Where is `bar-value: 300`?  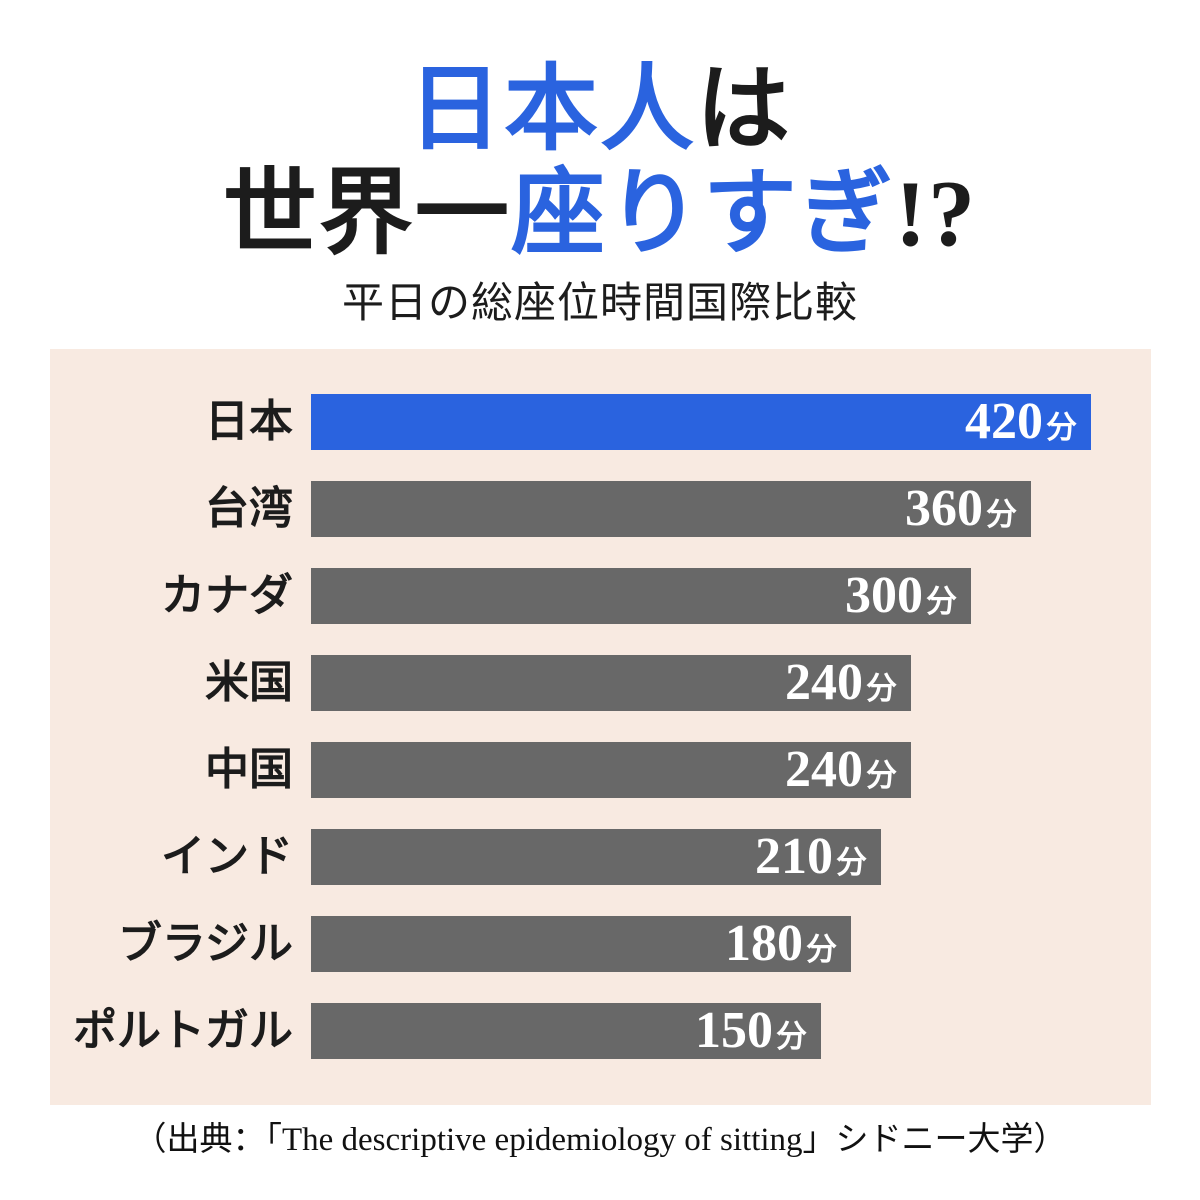 bar-value: 300 is located at coordinates (884, 595).